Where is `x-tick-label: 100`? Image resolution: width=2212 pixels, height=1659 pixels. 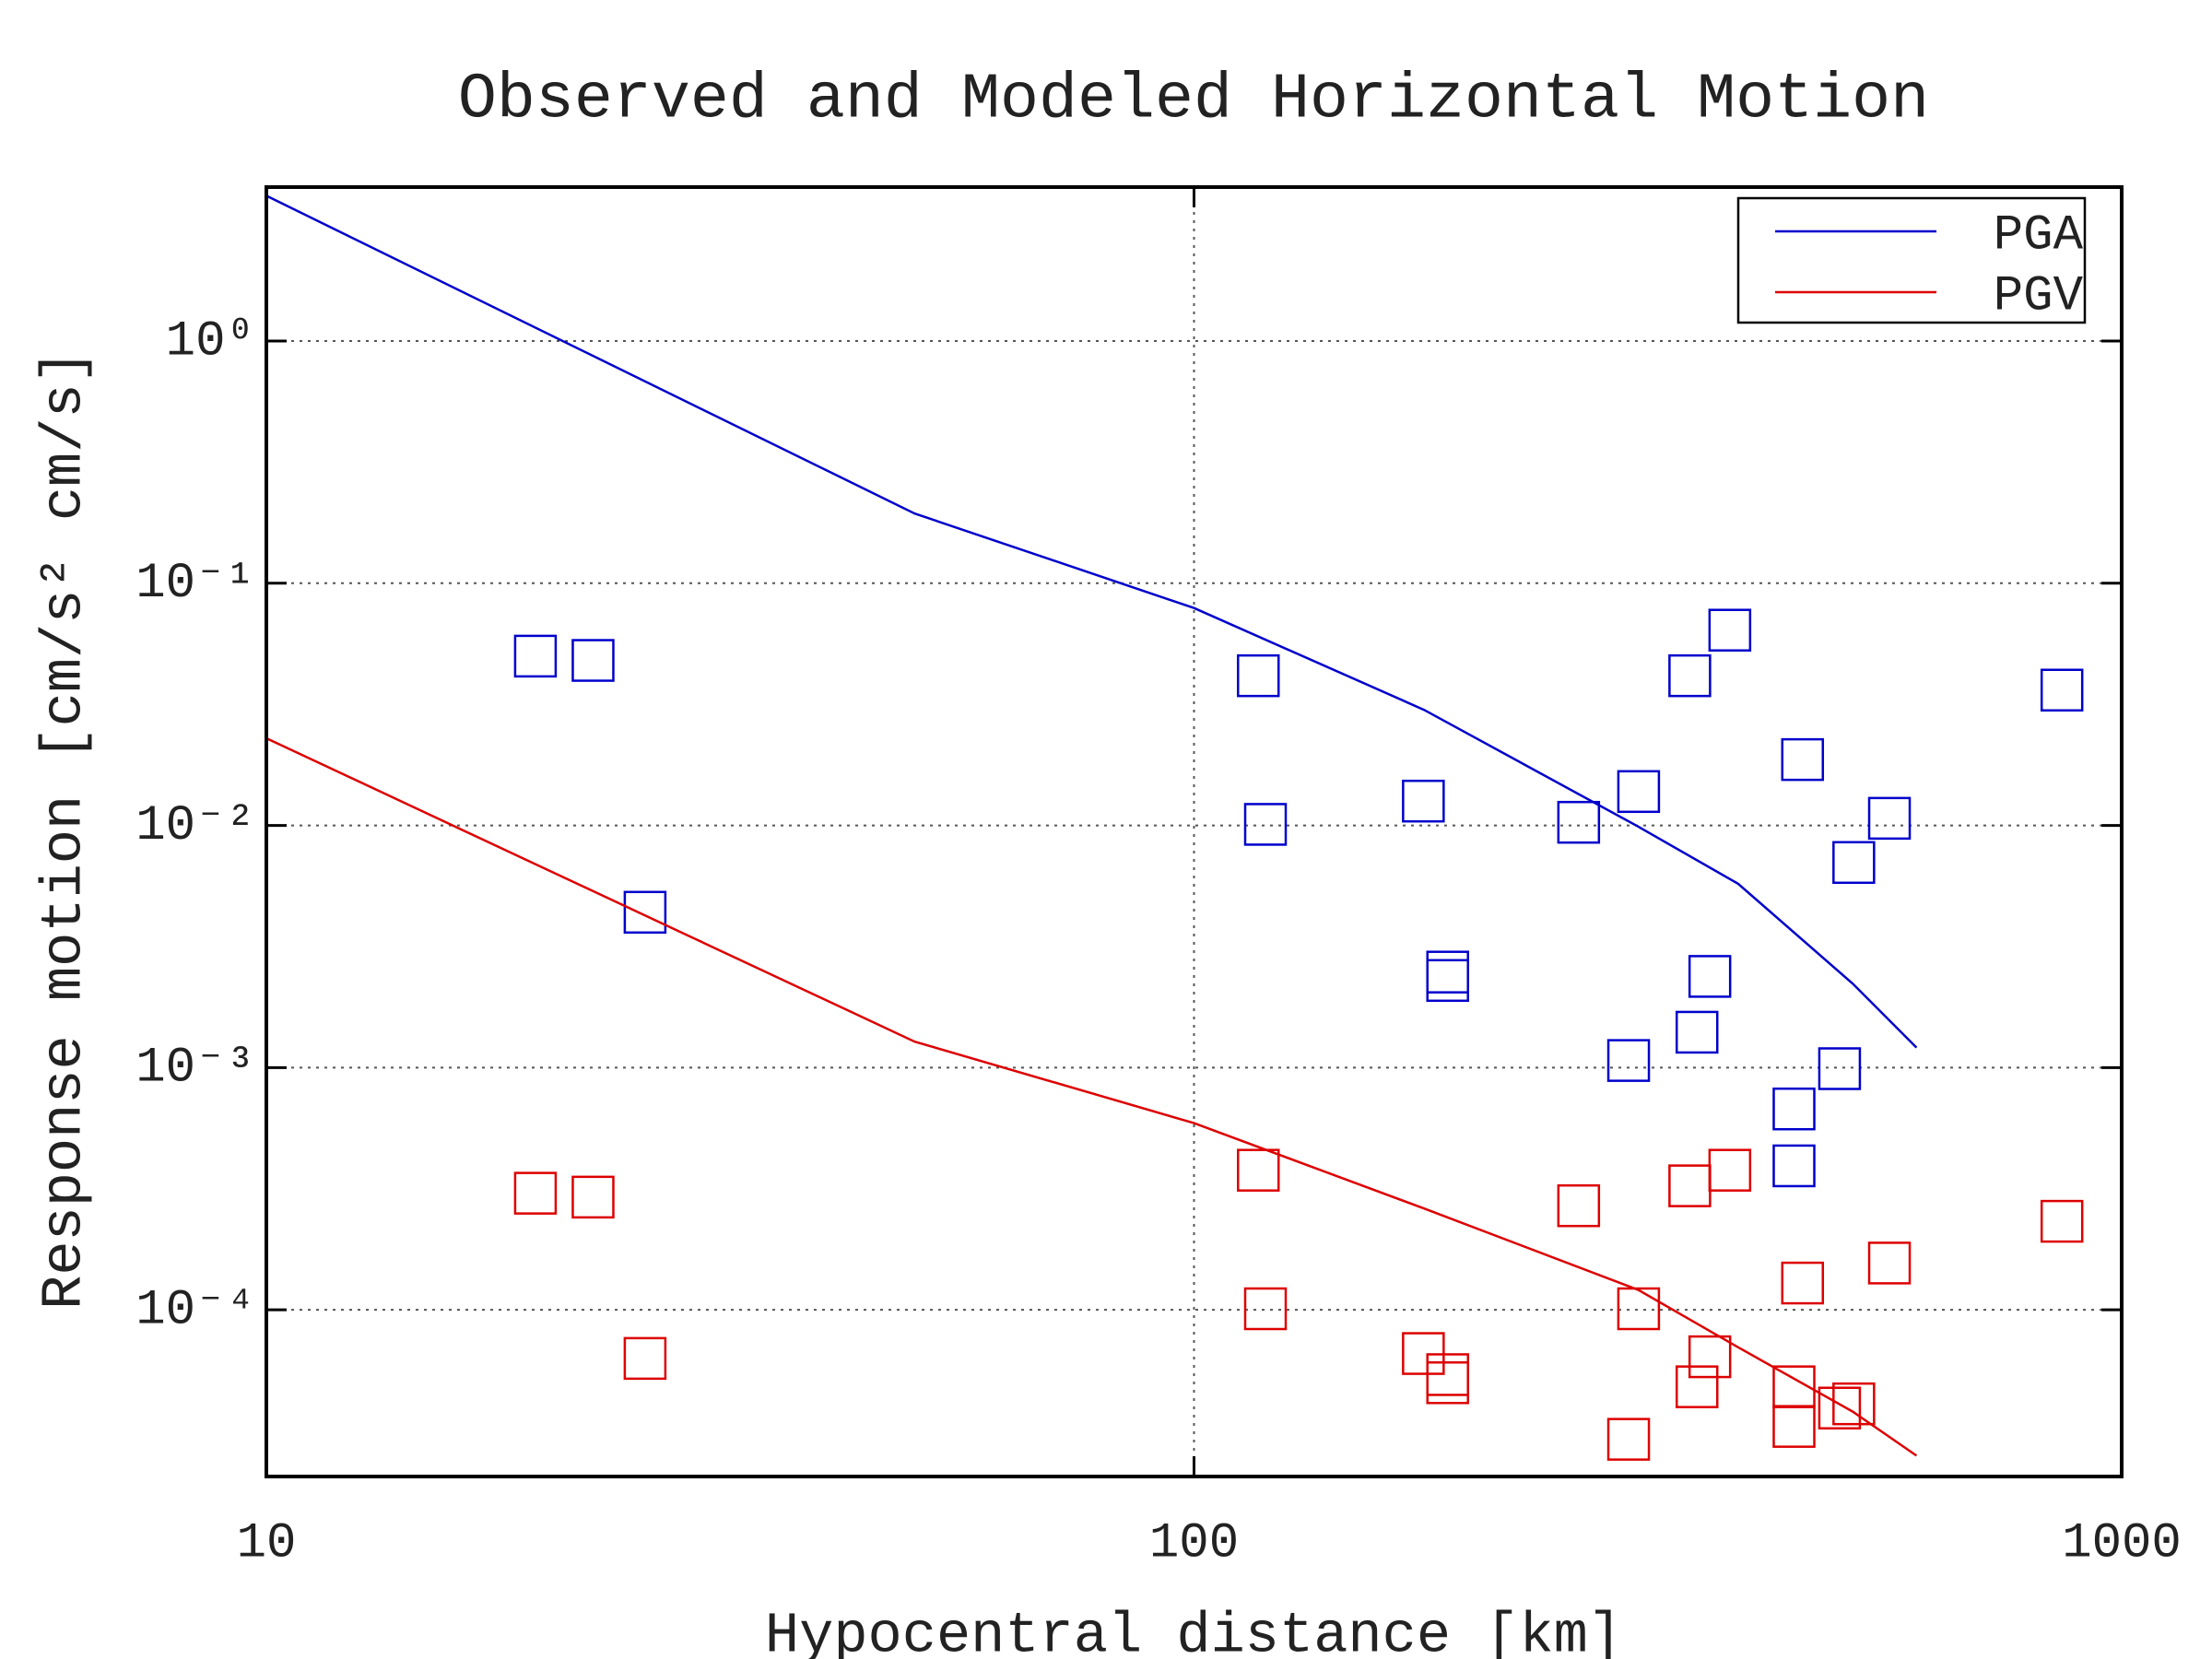
x-tick-label: 100 is located at coordinates (1194, 1543).